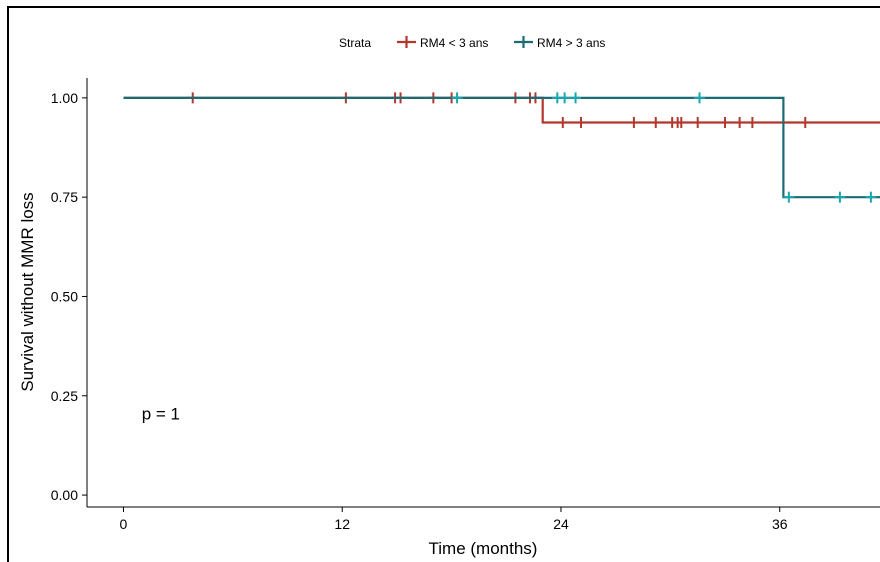  What do you see at coordinates (454, 519) in the screenshot?
I see `x-ticks: 0 12 24 36` at bounding box center [454, 519].